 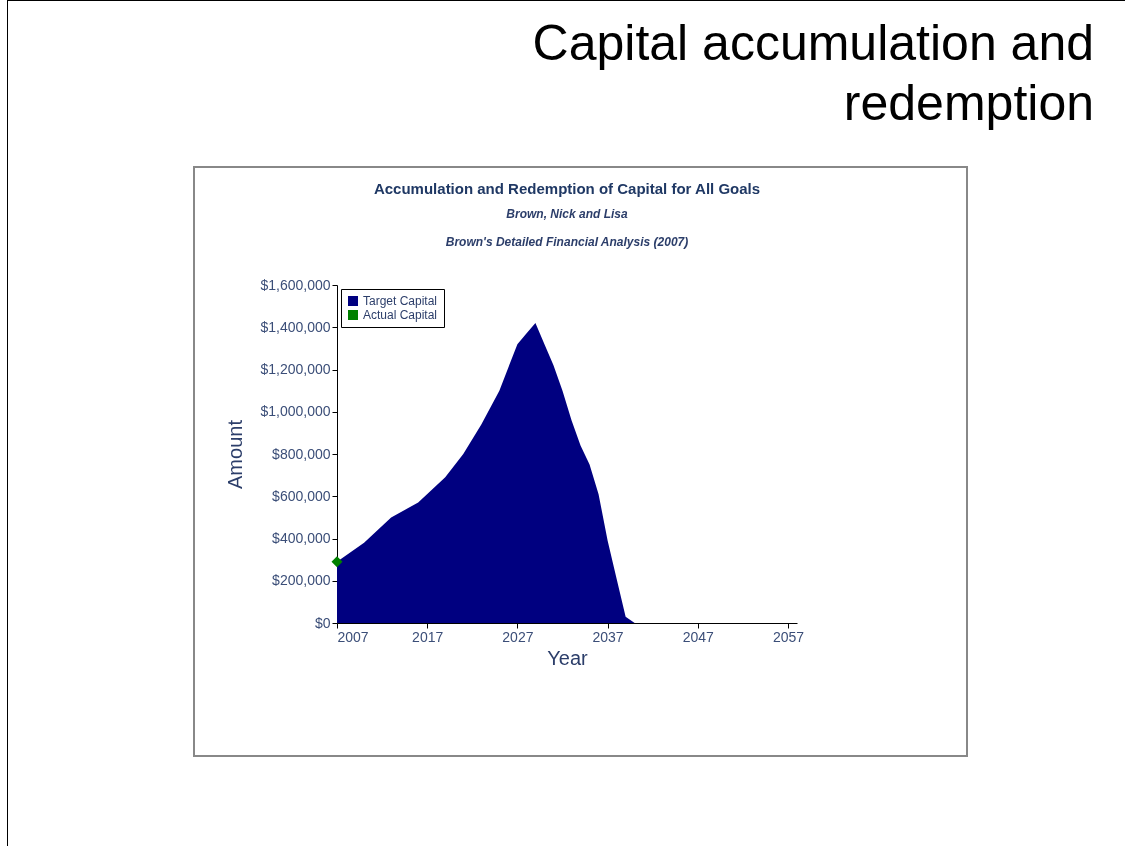 I want to click on chart-title: Capital accumulation and redemption, so click(x=812, y=73).